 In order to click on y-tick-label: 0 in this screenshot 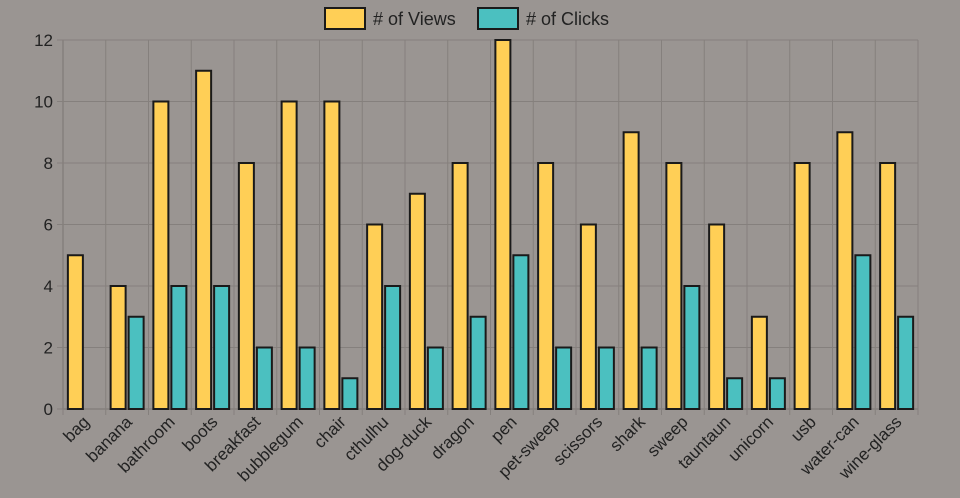, I will do `click(48, 409)`.